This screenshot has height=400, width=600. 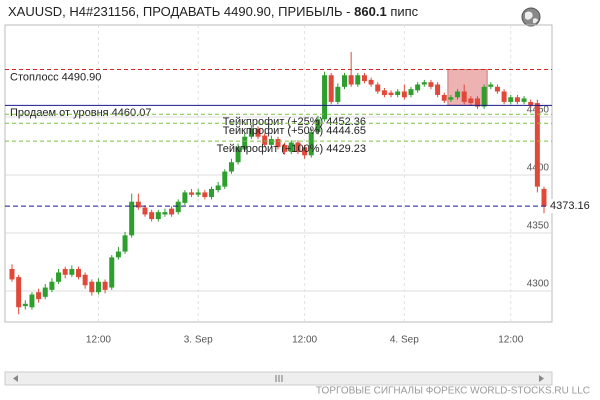 What do you see at coordinates (531, 17) in the screenshot?
I see `globe-icon` at bounding box center [531, 17].